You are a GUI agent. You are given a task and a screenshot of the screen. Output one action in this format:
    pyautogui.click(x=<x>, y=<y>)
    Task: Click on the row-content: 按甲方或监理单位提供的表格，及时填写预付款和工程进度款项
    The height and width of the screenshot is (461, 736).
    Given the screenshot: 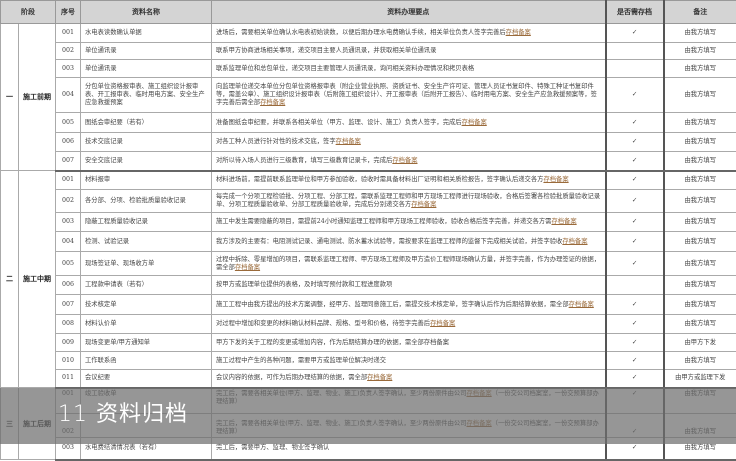 What is the action you would take?
    pyautogui.click(x=409, y=285)
    